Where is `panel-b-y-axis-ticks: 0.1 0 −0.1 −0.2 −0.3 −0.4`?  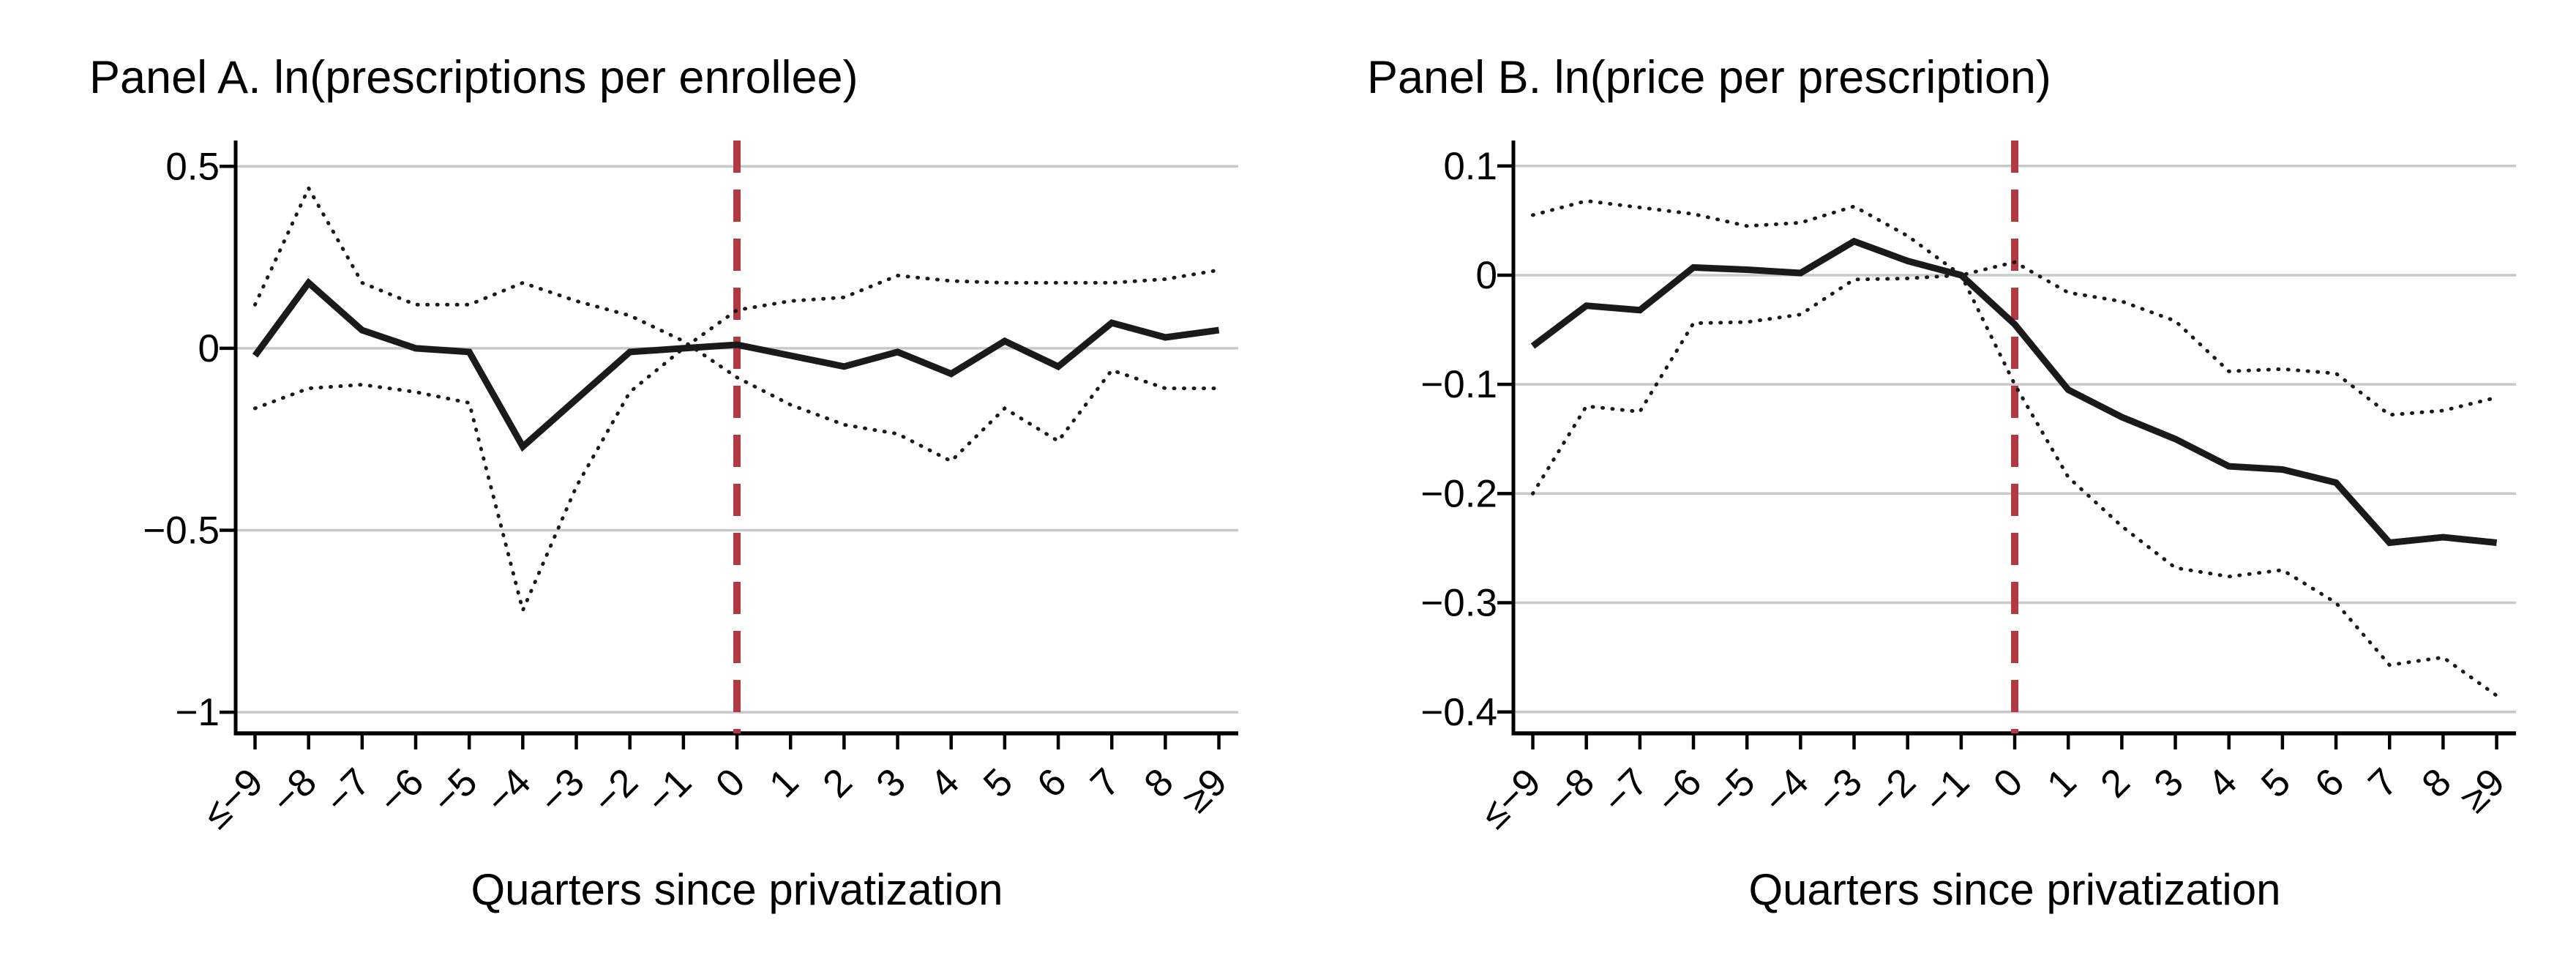
panel-b-y-axis-ticks: 0.1 0 −0.1 −0.2 −0.3 −0.4 is located at coordinates (1466, 440).